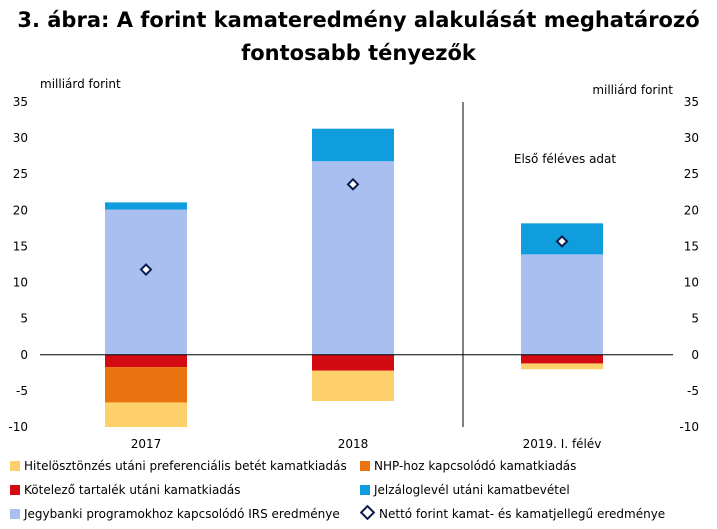 Image resolution: width=717 pixels, height=529 pixels. Describe the element at coordinates (146, 444) in the screenshot. I see `x-tick-label: 2017` at that location.